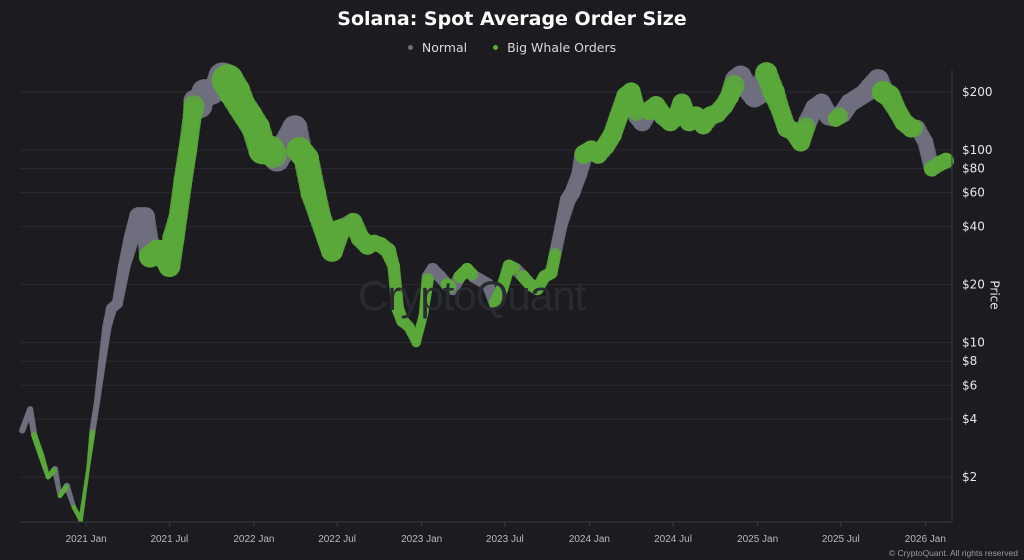  Describe the element at coordinates (421, 539) in the screenshot. I see `x-tick-label: 2023 Jan` at that location.